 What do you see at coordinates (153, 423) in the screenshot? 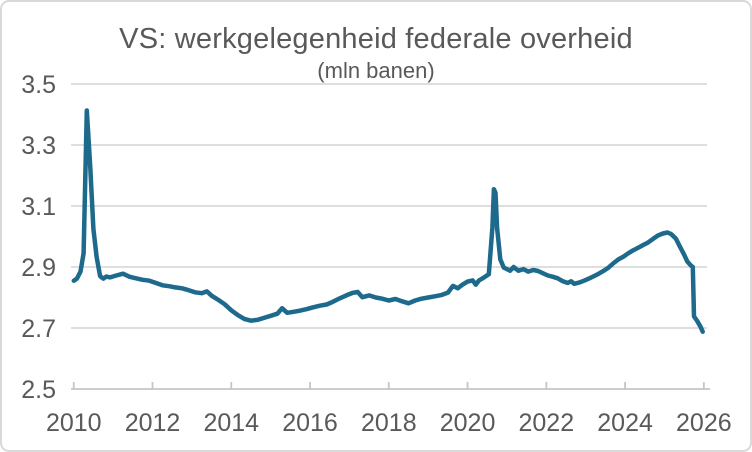
I see `x-tick-label: 2012` at bounding box center [153, 423].